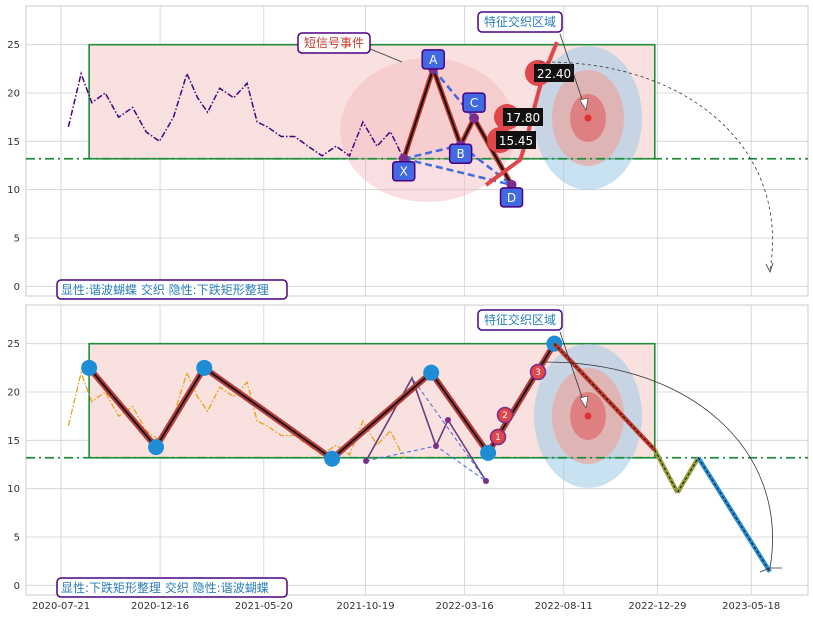 Image resolution: width=813 pixels, height=617 pixels. I want to click on xabcd-label-b: B, so click(461, 154).